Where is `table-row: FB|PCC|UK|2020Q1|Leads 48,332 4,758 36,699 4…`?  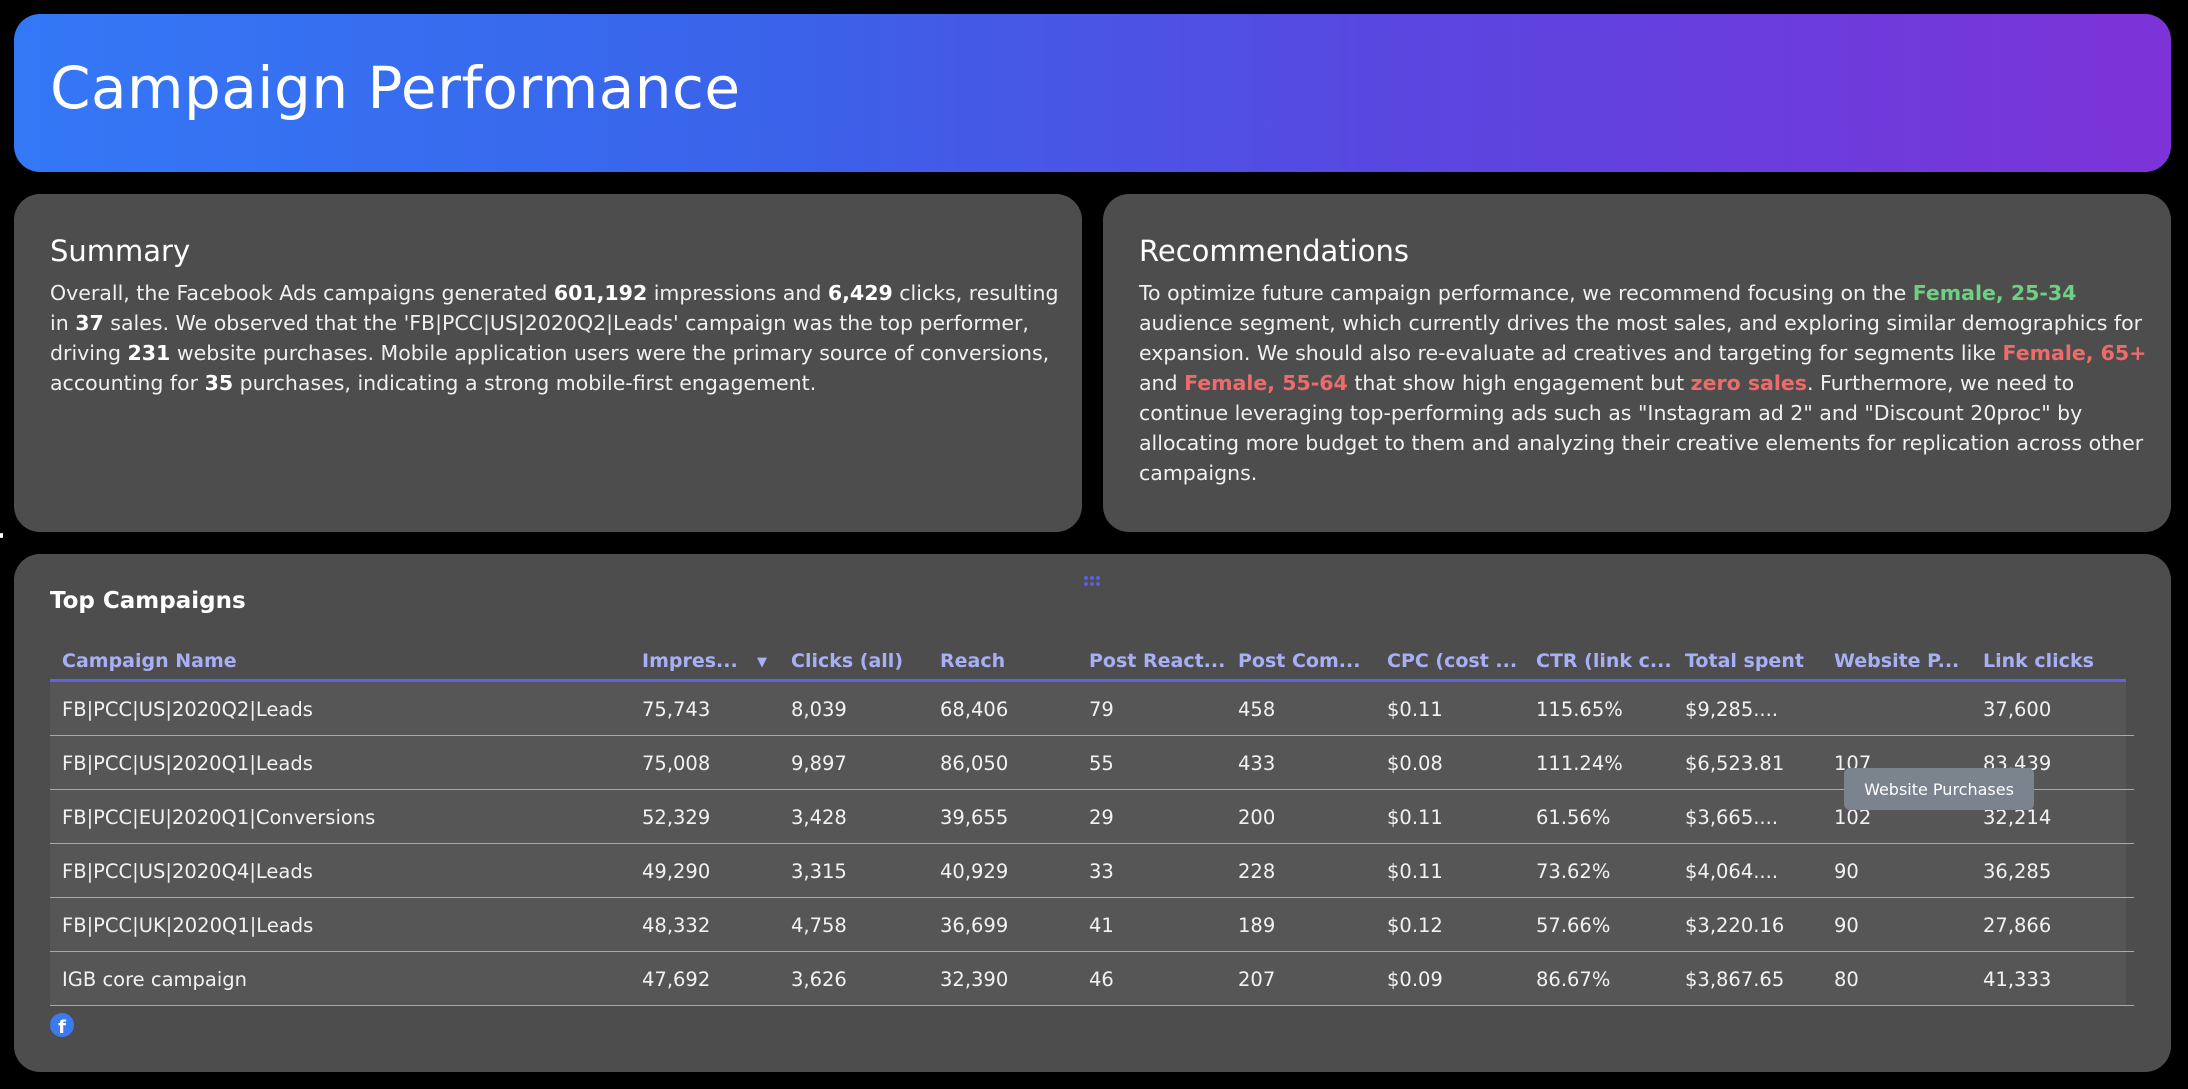 table-row: FB|PCC|UK|2020Q1|Leads 48,332 4,758 36,699 4… is located at coordinates (1092, 925).